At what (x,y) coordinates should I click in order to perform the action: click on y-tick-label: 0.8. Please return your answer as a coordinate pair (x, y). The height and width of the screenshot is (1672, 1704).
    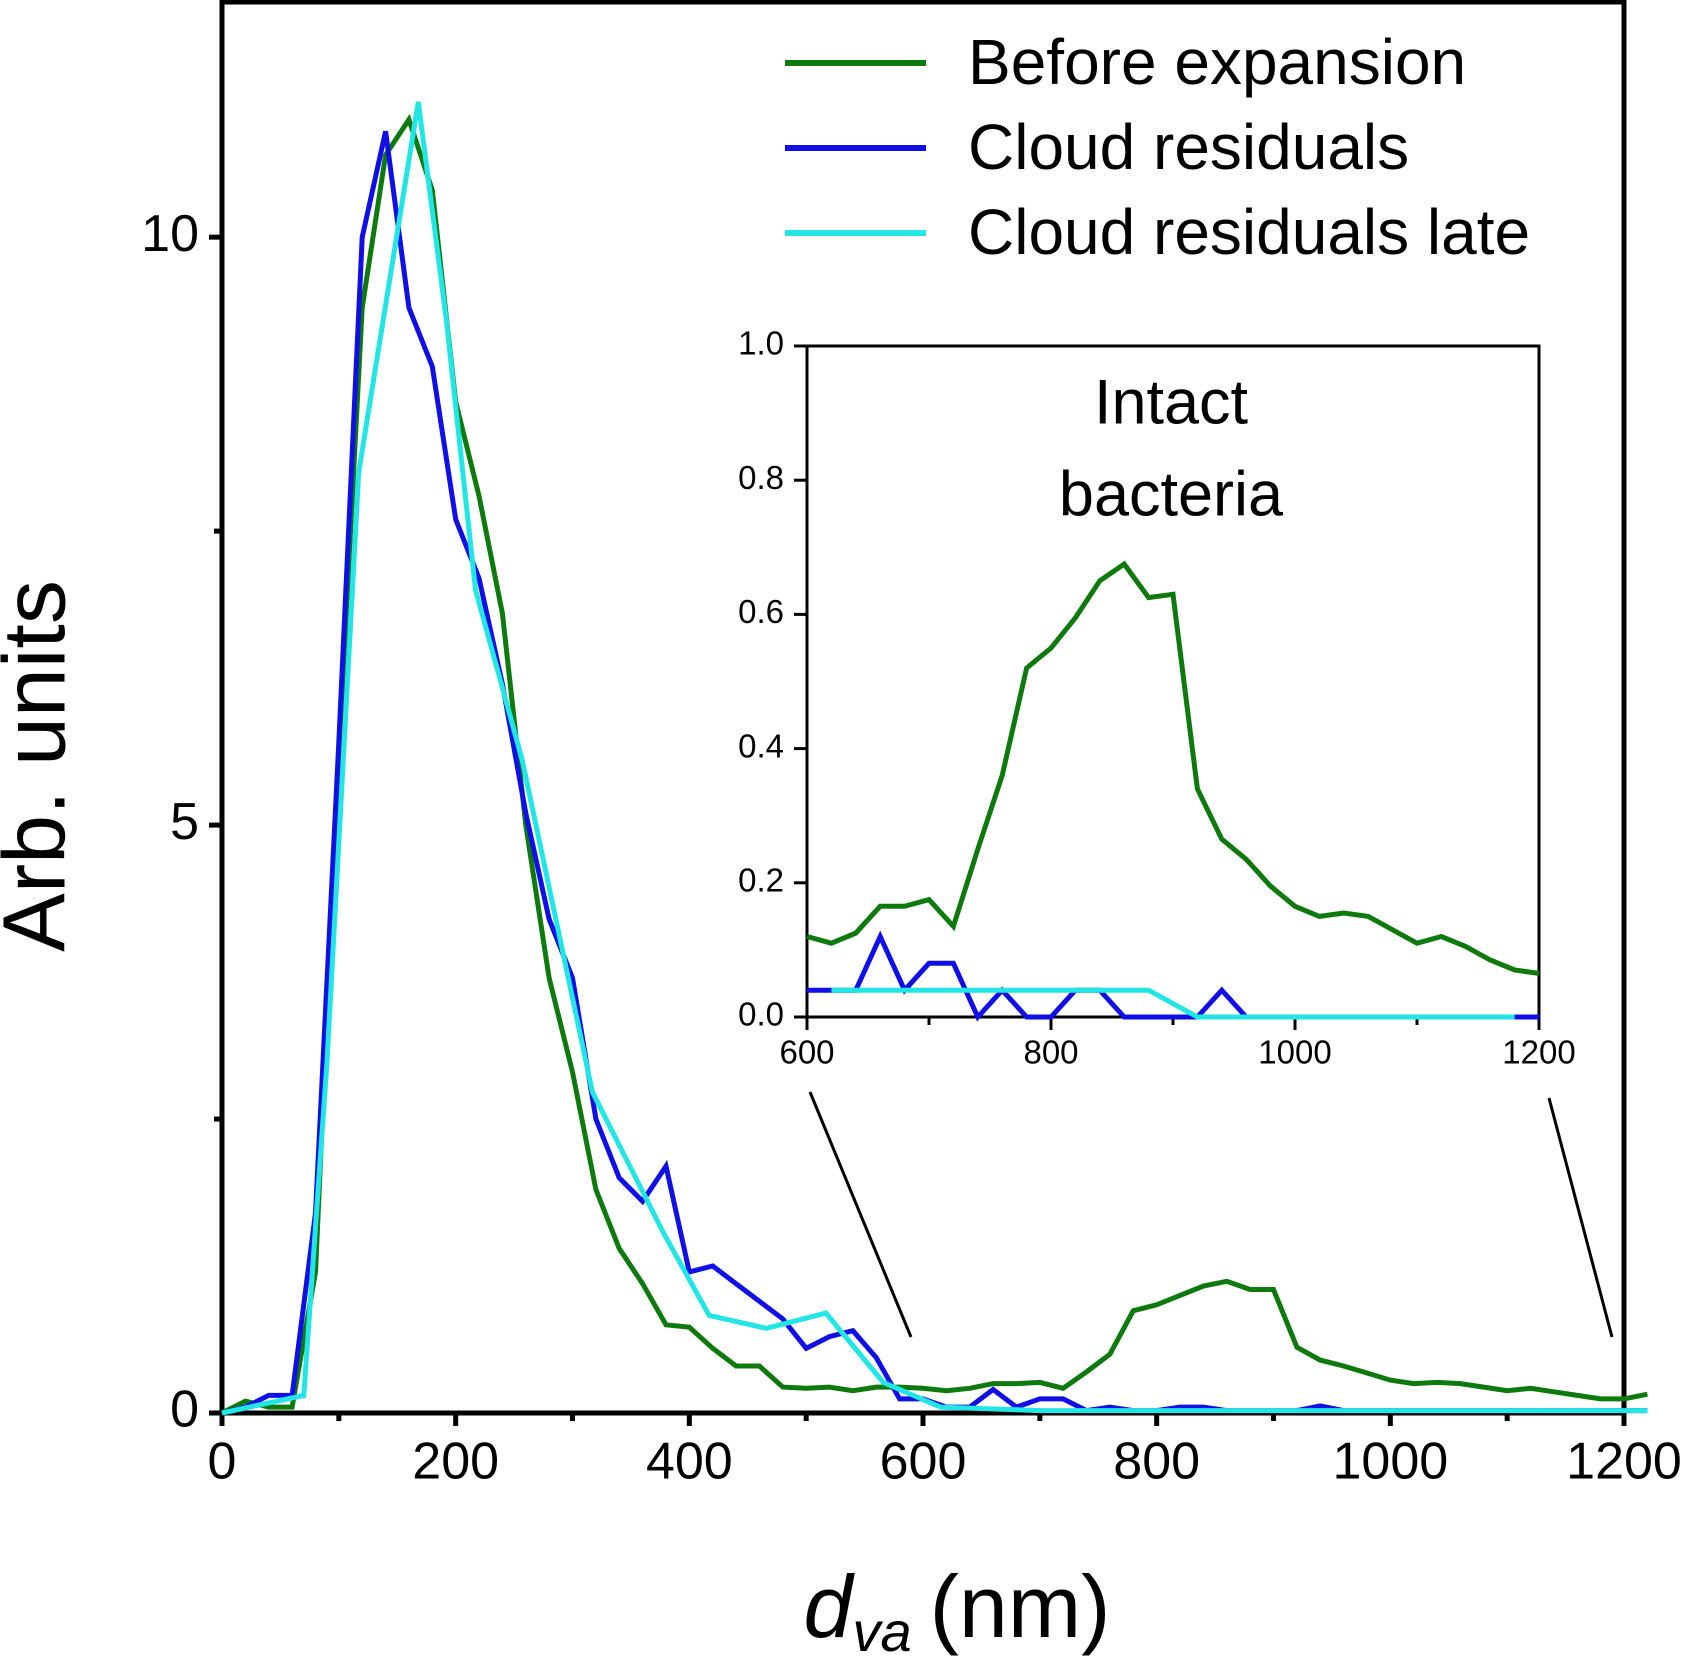
    Looking at the image, I should click on (761, 477).